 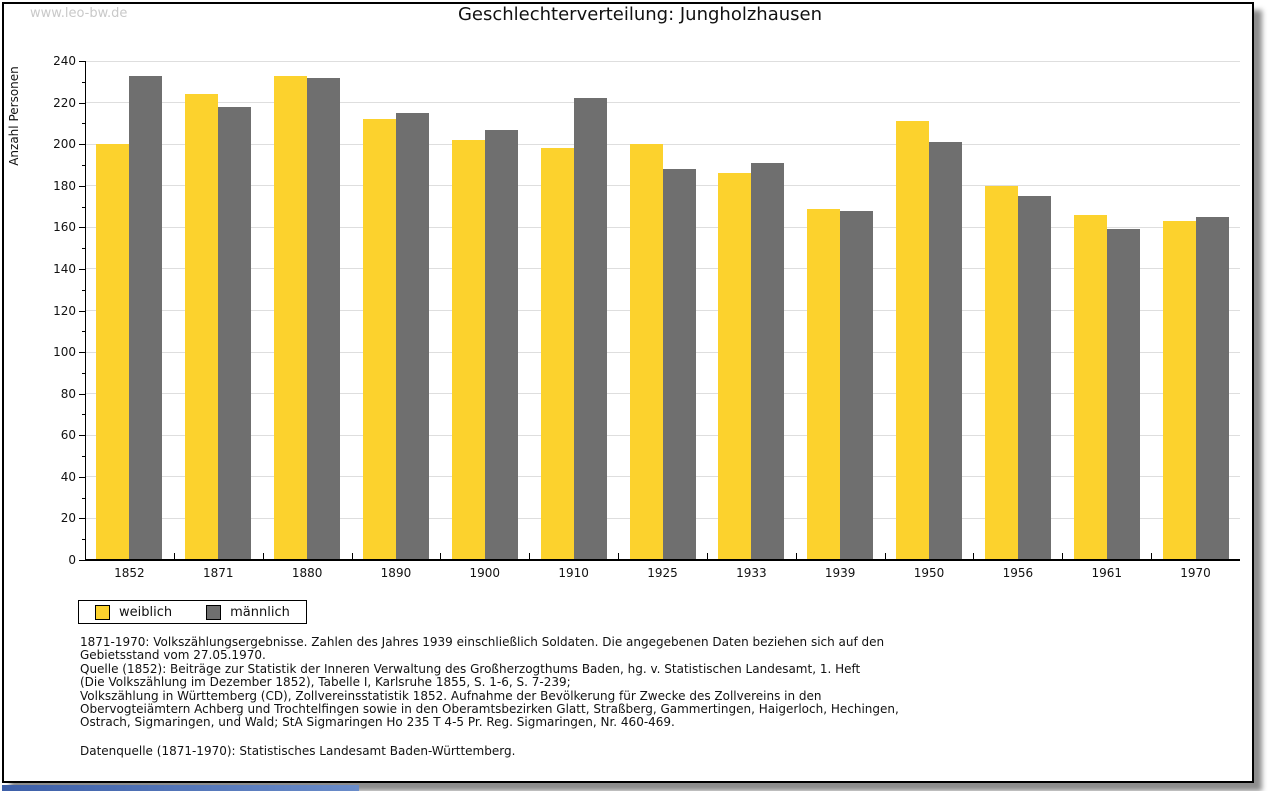 What do you see at coordinates (214, 612) in the screenshot?
I see `legend-swatch-maennlich` at bounding box center [214, 612].